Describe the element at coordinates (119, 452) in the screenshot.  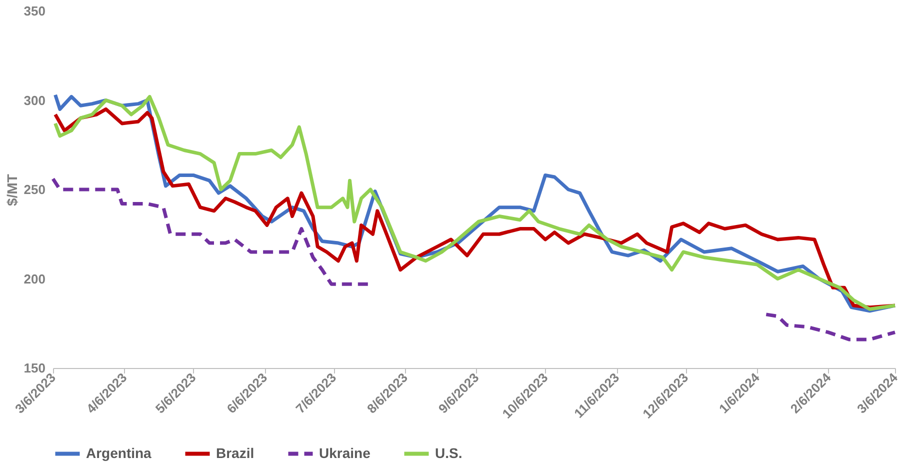
I see `legend-label: Argentina` at that location.